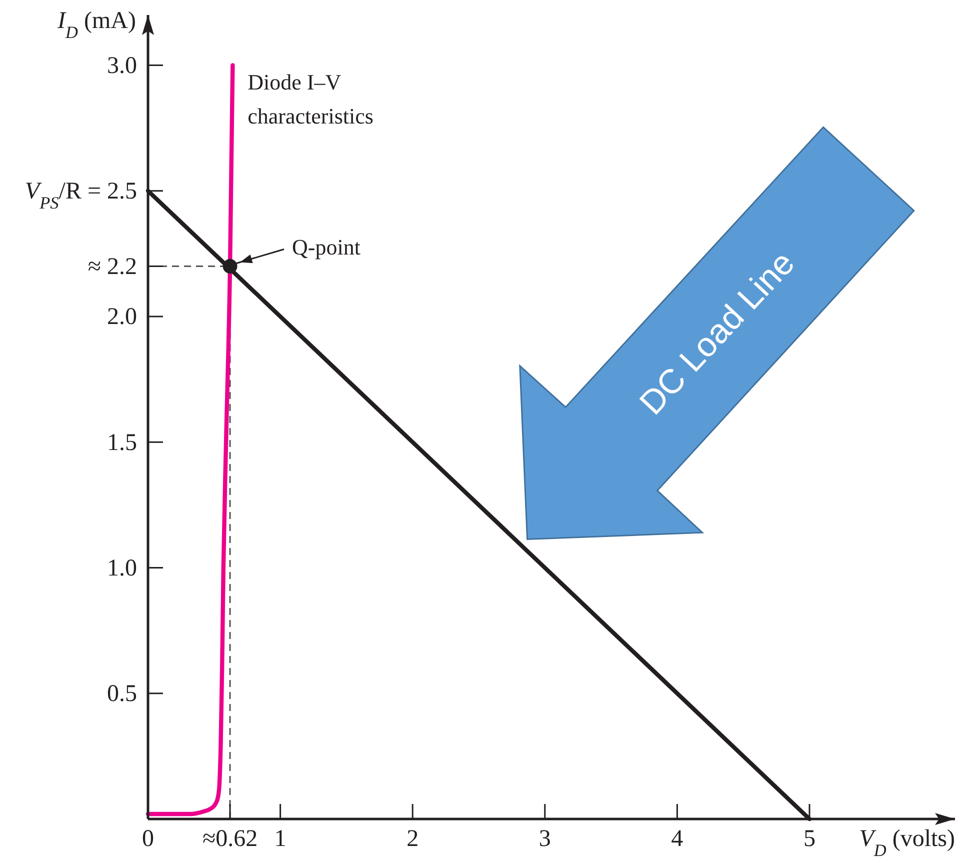 The width and height of the screenshot is (960, 859). Describe the element at coordinates (148, 839) in the screenshot. I see `x-tick-label: 0` at that location.